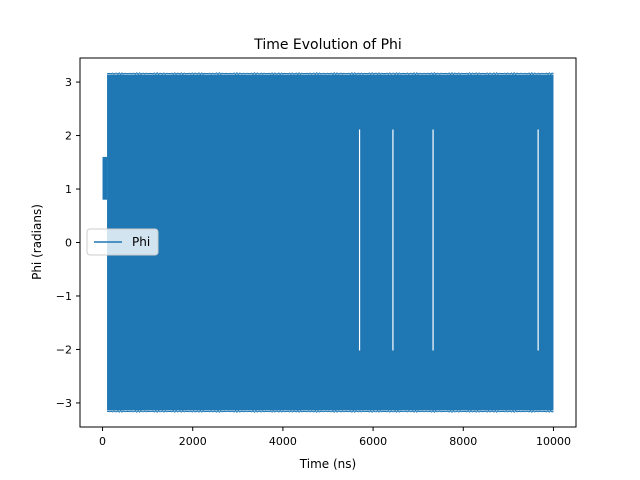 The image size is (640, 480). What do you see at coordinates (64, 349) in the screenshot?
I see `y-tick-label: −2` at bounding box center [64, 349].